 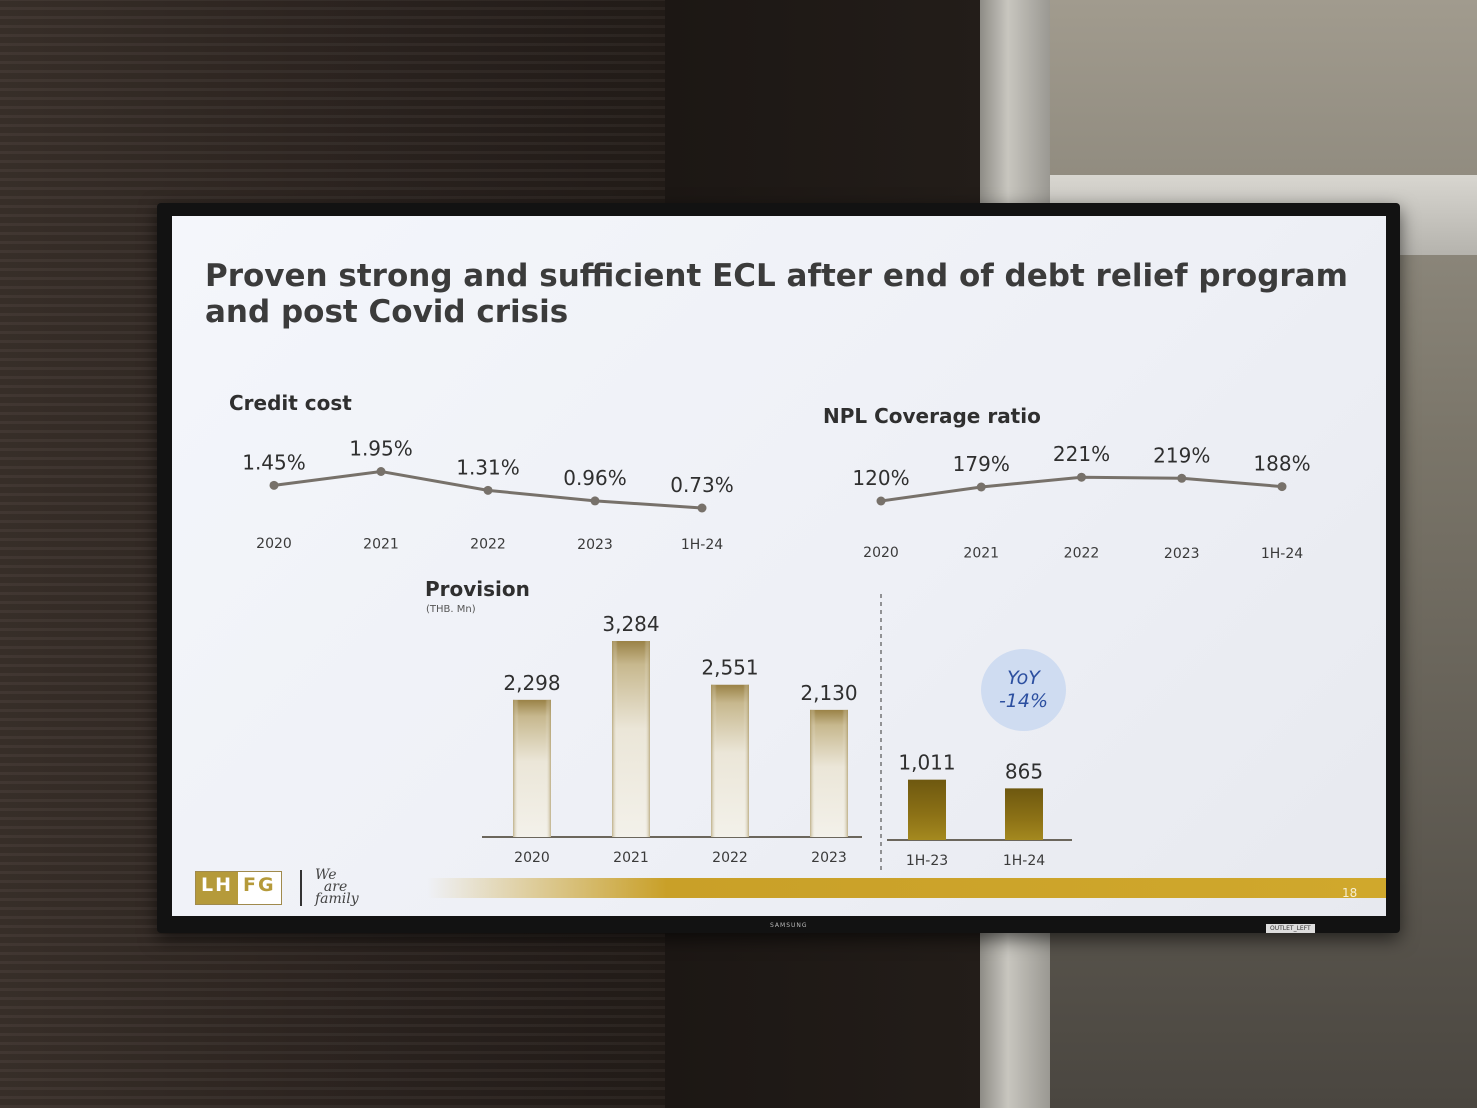 What do you see at coordinates (932, 416) in the screenshot?
I see `npl-coverage-title: NPL Coverage ratio` at bounding box center [932, 416].